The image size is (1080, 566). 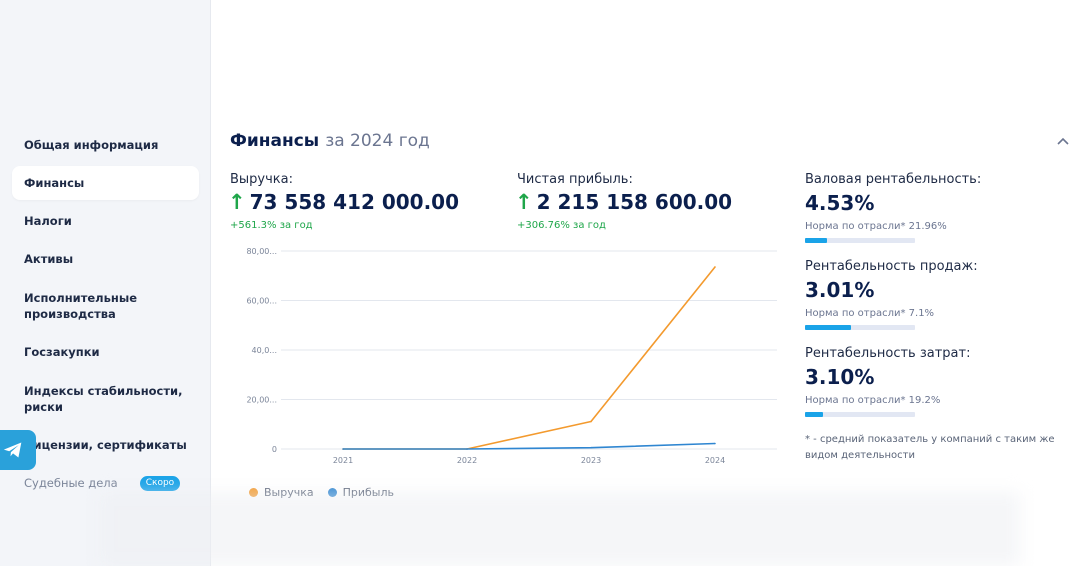 What do you see at coordinates (12, 450) in the screenshot?
I see `telegram-icon` at bounding box center [12, 450].